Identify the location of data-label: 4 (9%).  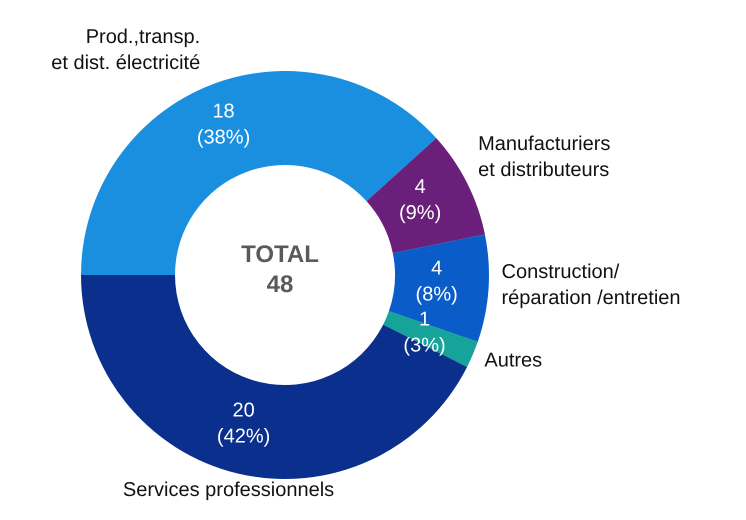
(420, 200).